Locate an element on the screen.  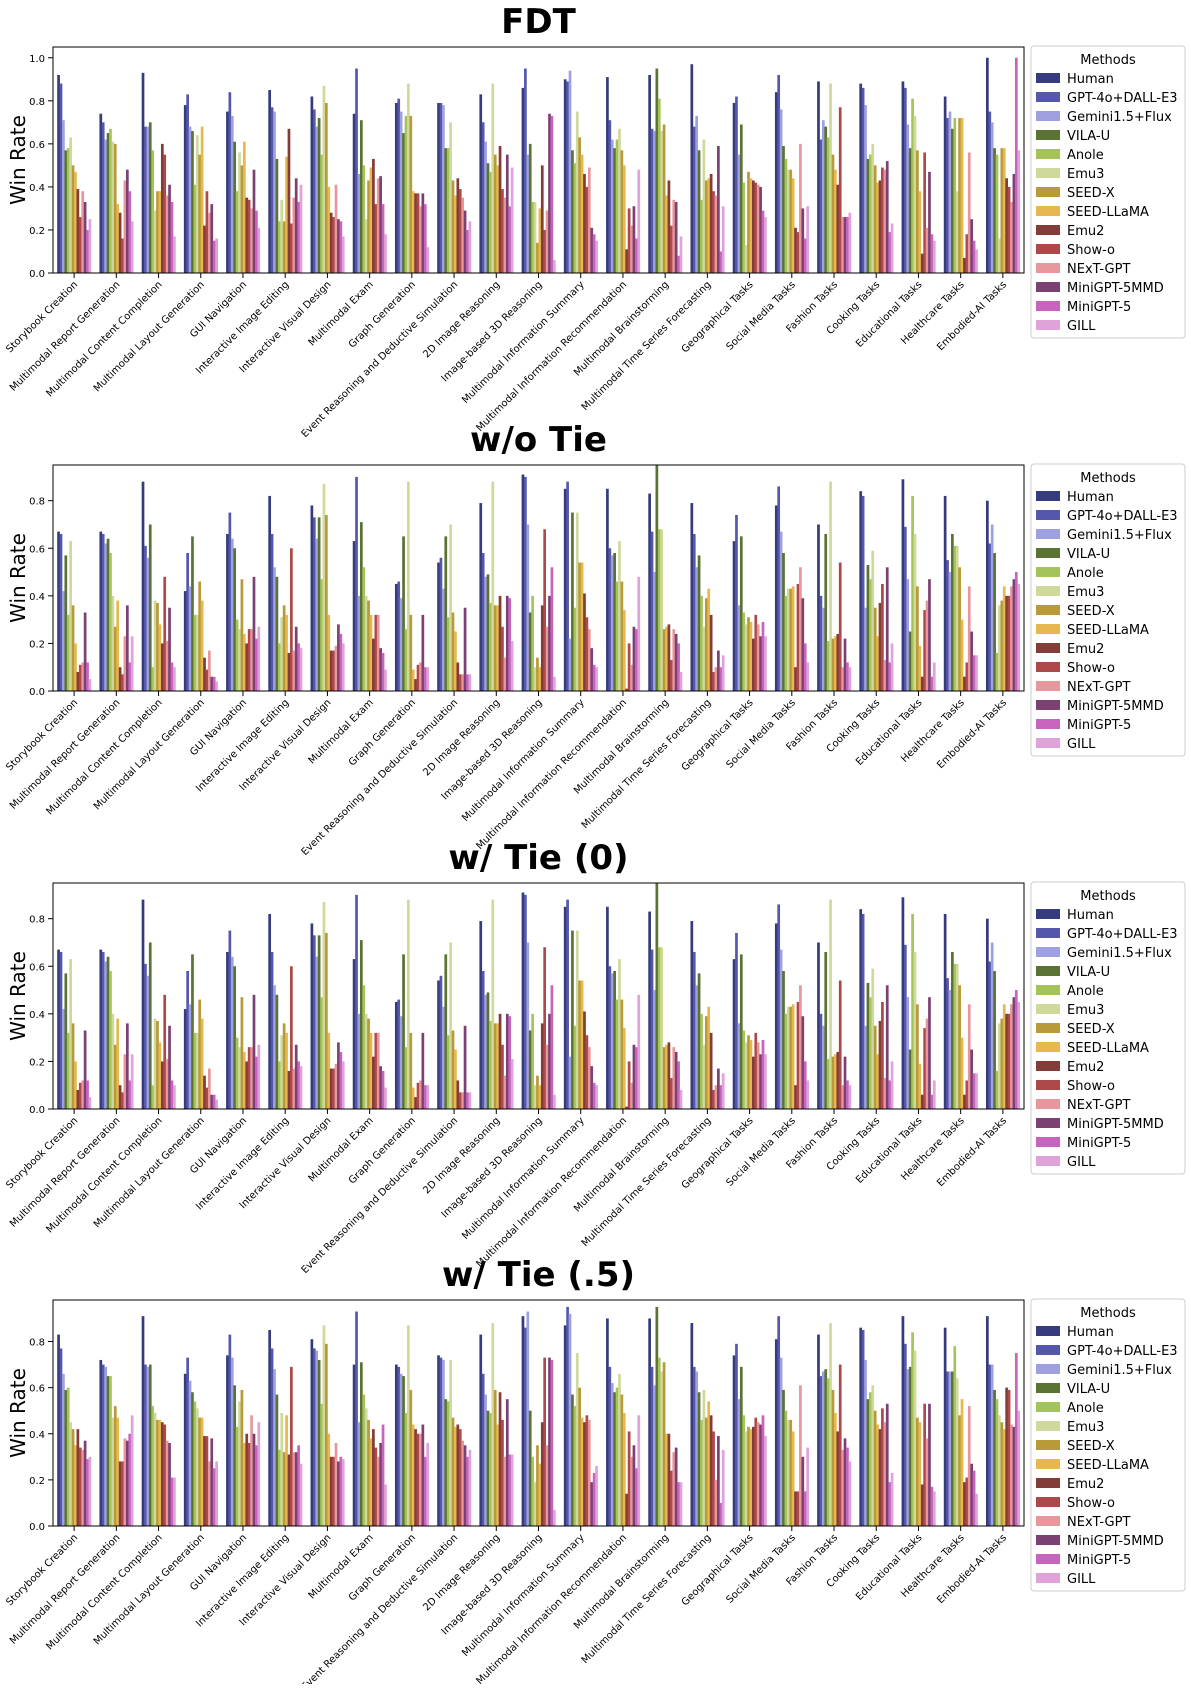
x-tick-label: Event Reasoning and Deductive Simulation is located at coordinates (380, 777).